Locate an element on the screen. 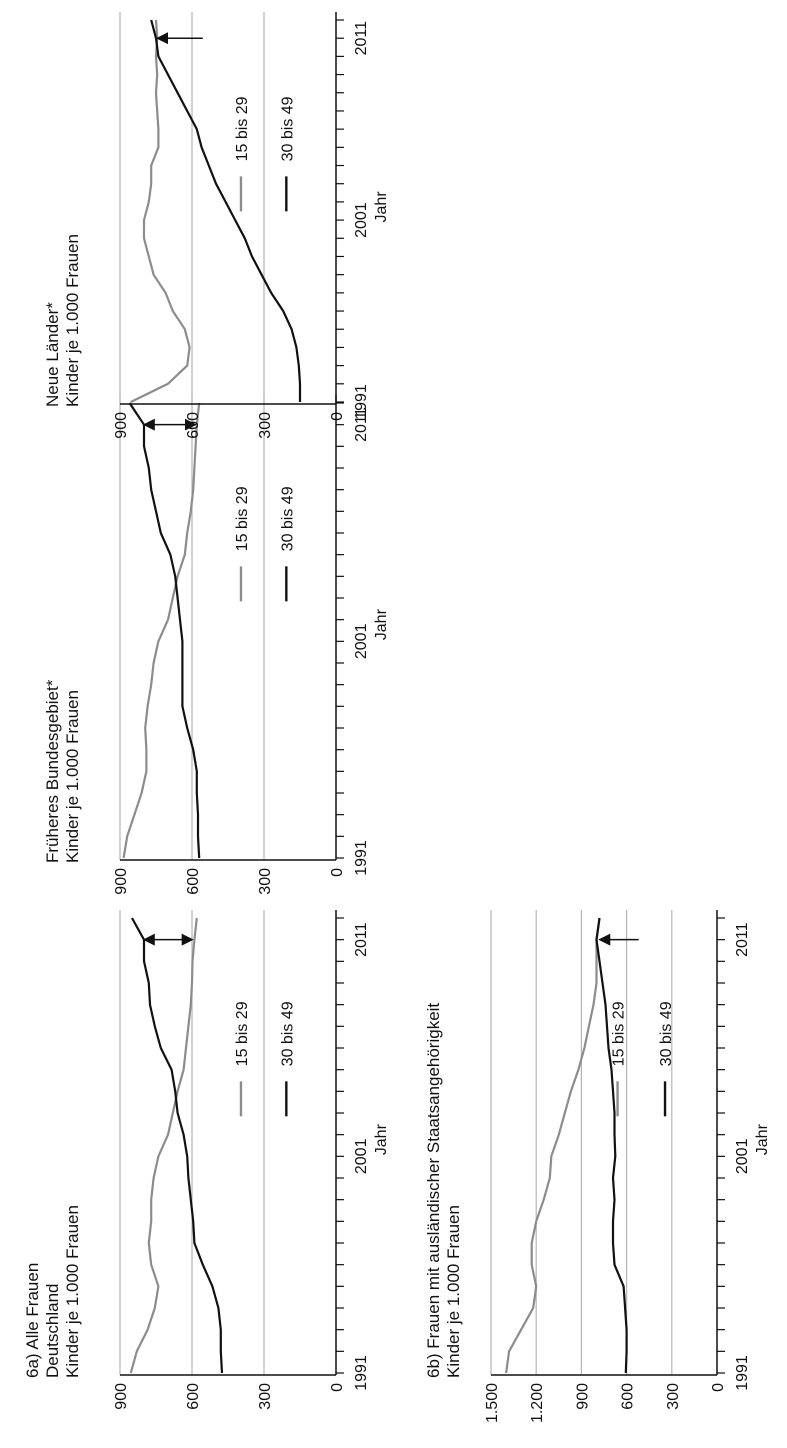 Image resolution: width=787 pixels, height=1448 pixels. chart-title: 6a) Alle Frauen is located at coordinates (32, 1320).